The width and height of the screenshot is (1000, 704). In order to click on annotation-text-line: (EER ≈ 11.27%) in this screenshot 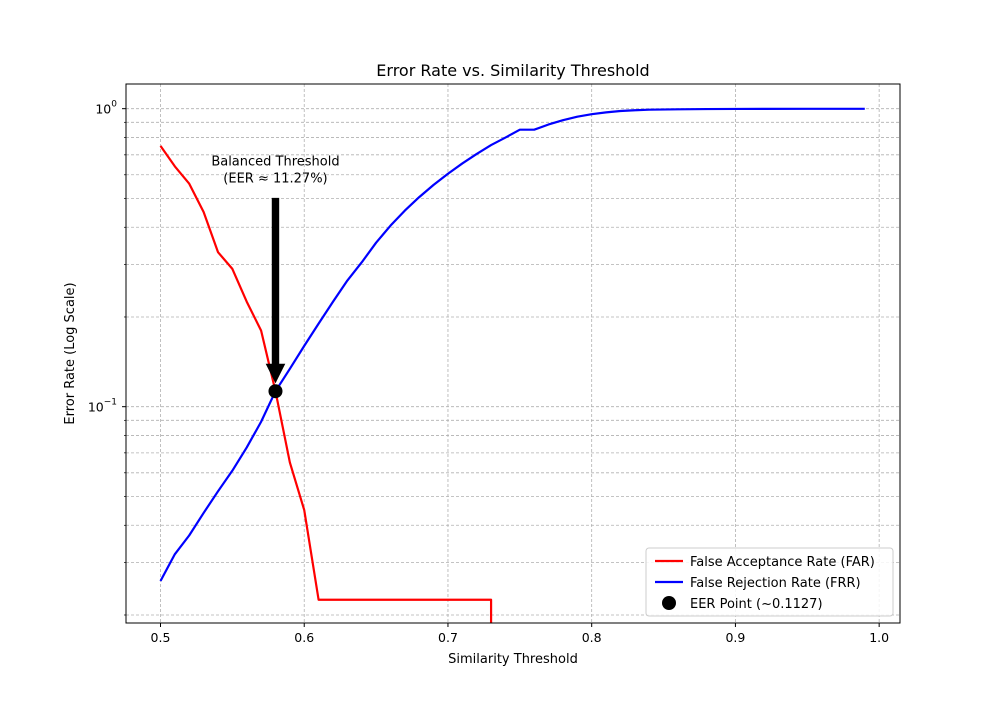, I will do `click(275, 178)`.